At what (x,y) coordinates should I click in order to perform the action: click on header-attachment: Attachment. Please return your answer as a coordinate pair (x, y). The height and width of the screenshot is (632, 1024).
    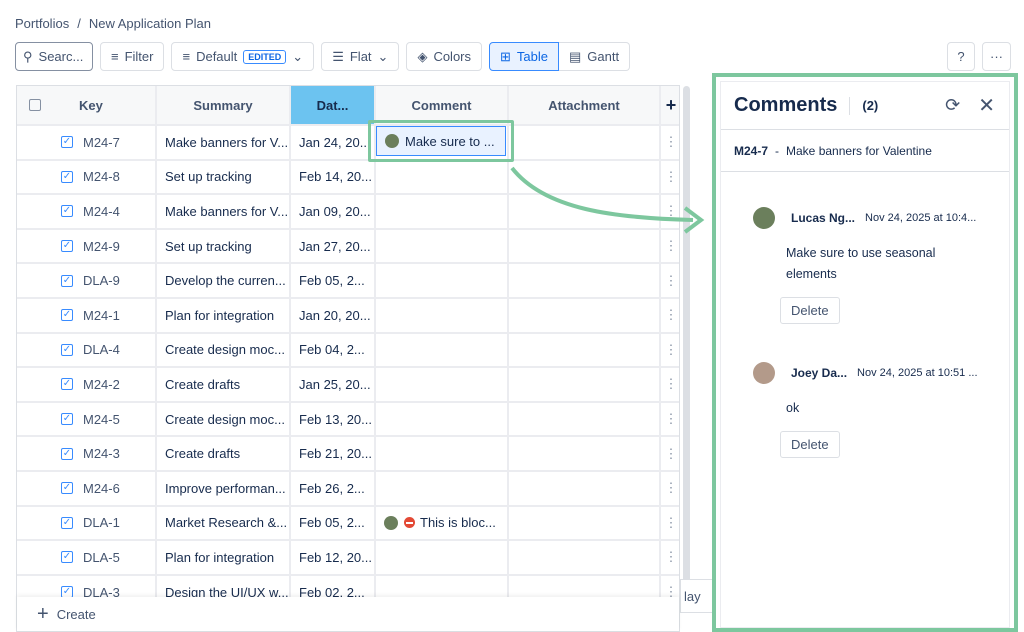
    Looking at the image, I should click on (585, 105).